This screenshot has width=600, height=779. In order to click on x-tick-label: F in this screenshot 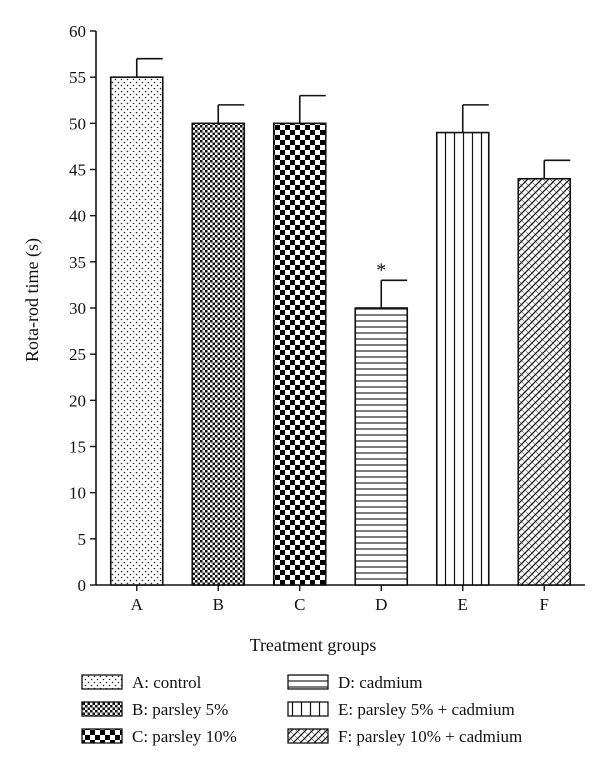, I will do `click(544, 604)`.